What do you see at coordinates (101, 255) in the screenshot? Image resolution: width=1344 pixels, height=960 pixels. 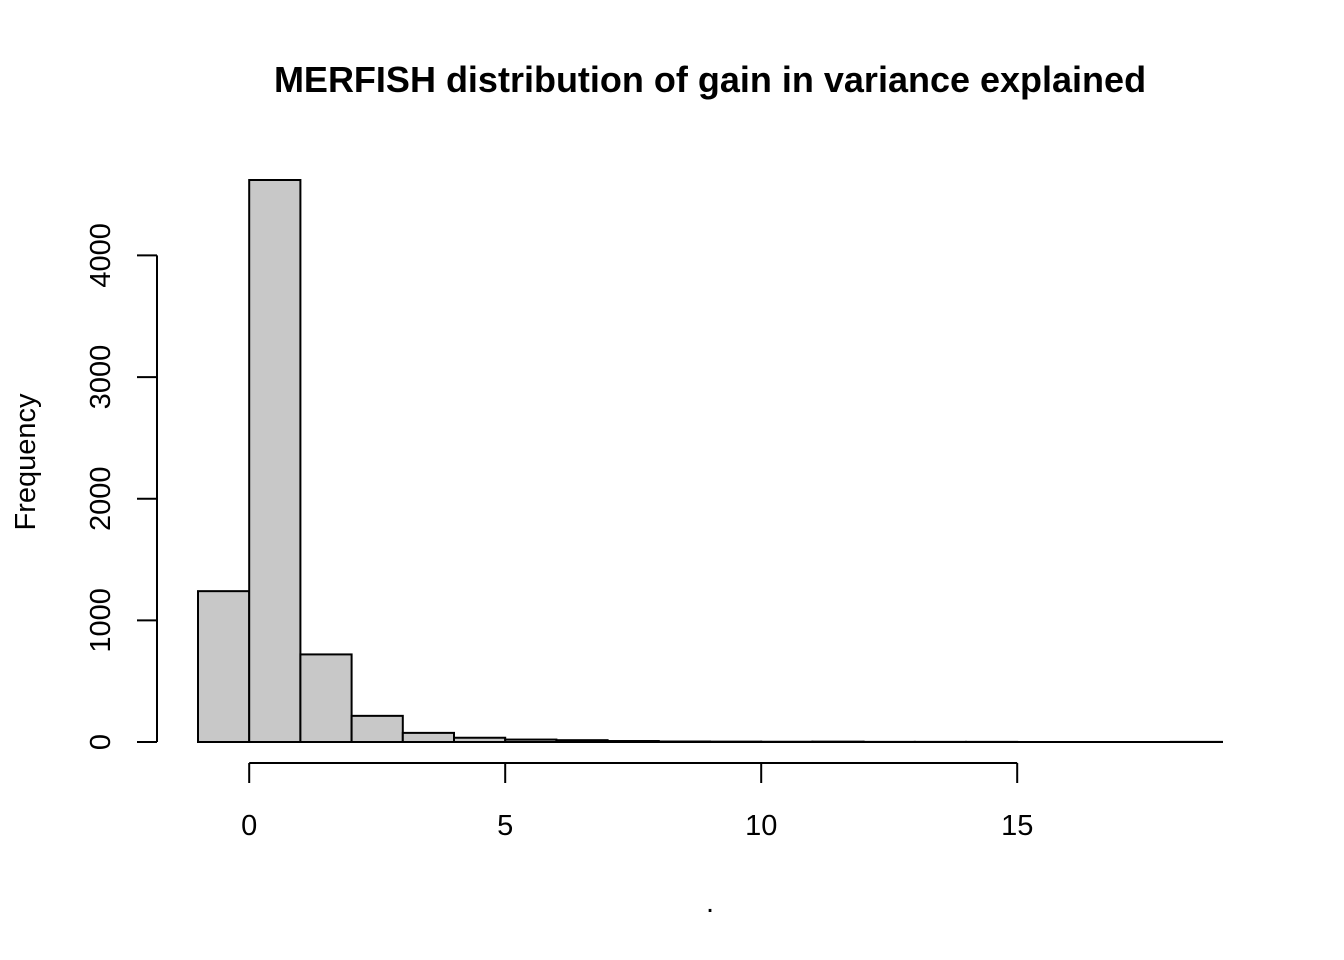 I see `y-tick-label: 4000` at bounding box center [101, 255].